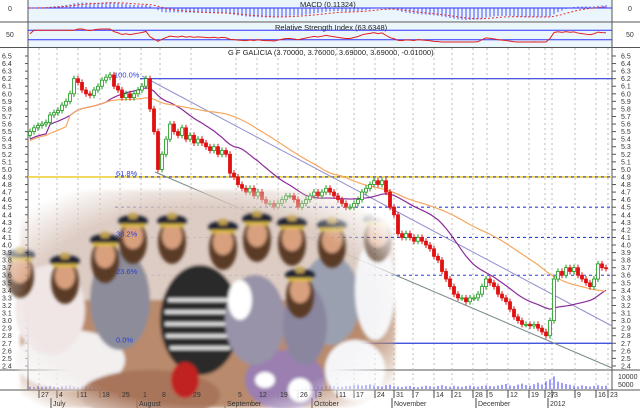  What do you see at coordinates (284, 395) in the screenshot?
I see `date-tick: 19` at bounding box center [284, 395].